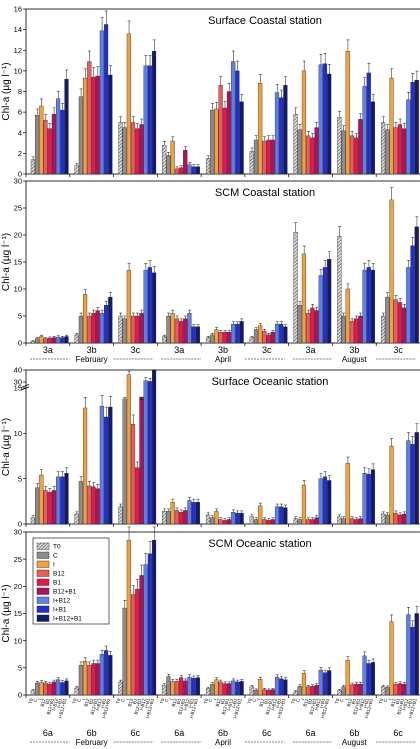 This screenshot has width=420, height=749. I want to click on x-treatment-label: I+B12, so click(362, 704).